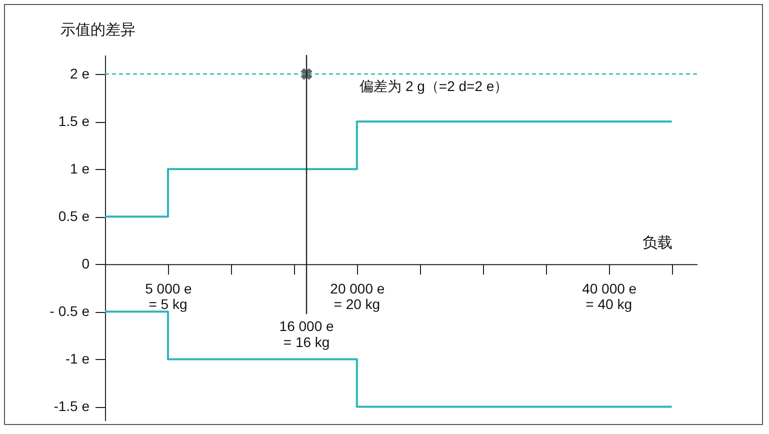  Describe the element at coordinates (609, 288) in the screenshot. I see `x-tick-label: 40 000 e` at that location.